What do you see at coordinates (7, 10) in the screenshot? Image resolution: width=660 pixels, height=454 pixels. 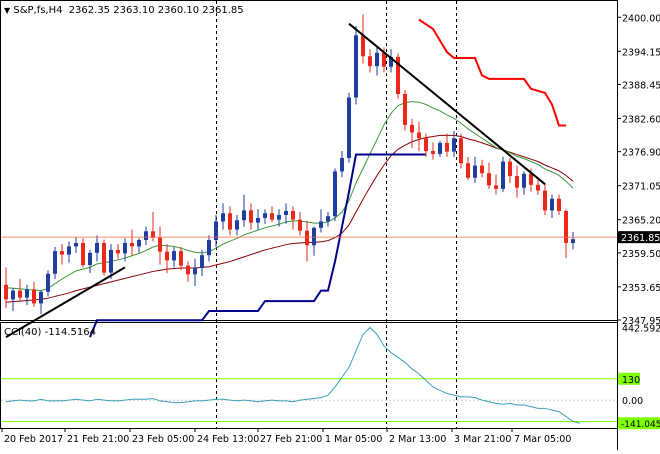 I see `chart-menu-arrow-icon: ▼` at bounding box center [7, 10].